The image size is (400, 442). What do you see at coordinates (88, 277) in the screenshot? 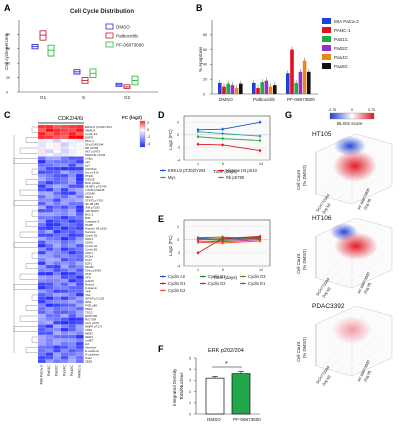
I see `row-label: ATR` at bounding box center [88, 277].